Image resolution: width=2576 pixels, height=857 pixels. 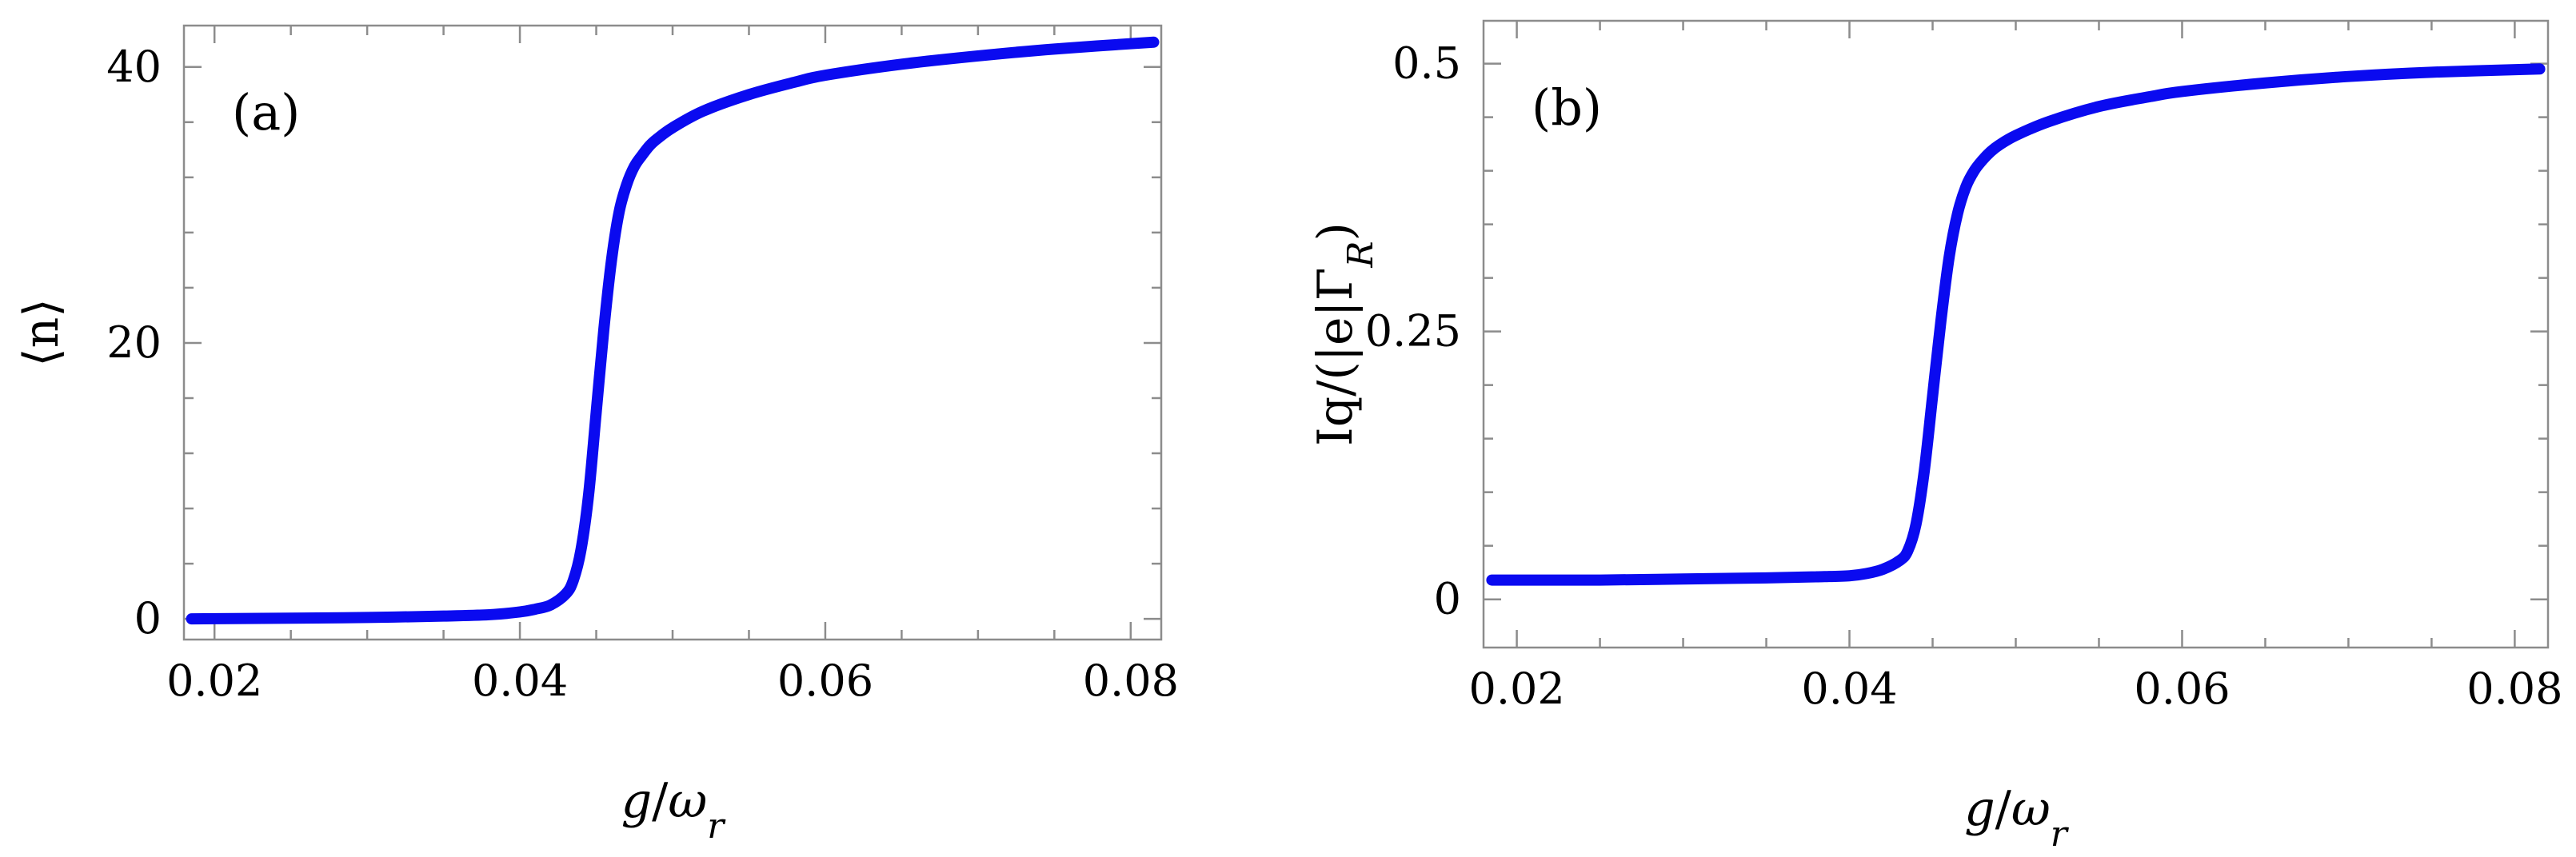 I want to click on y-tick-label: 40, so click(x=134, y=67).